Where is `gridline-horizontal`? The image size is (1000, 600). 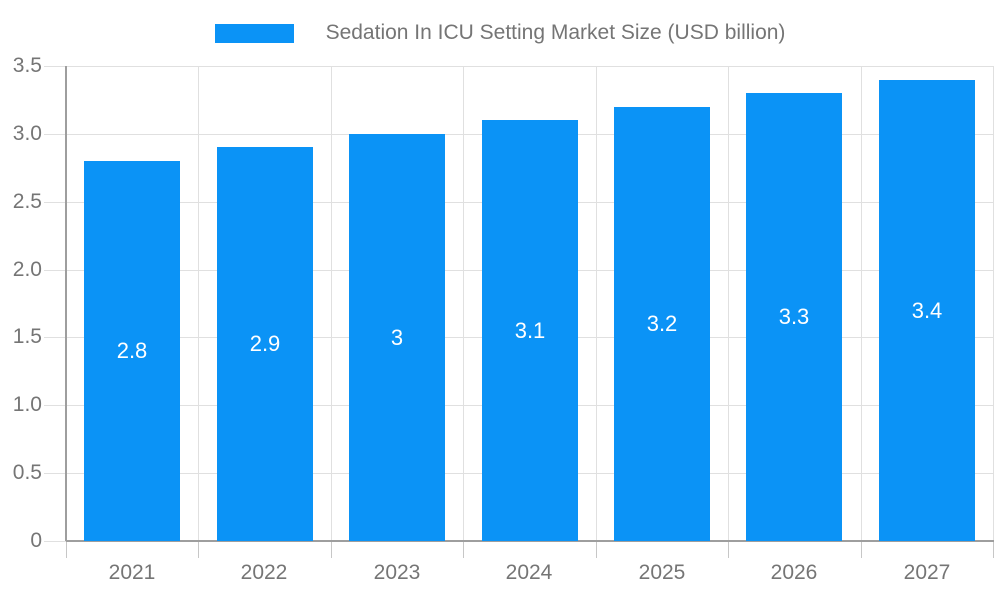
gridline-horizontal is located at coordinates (529, 66).